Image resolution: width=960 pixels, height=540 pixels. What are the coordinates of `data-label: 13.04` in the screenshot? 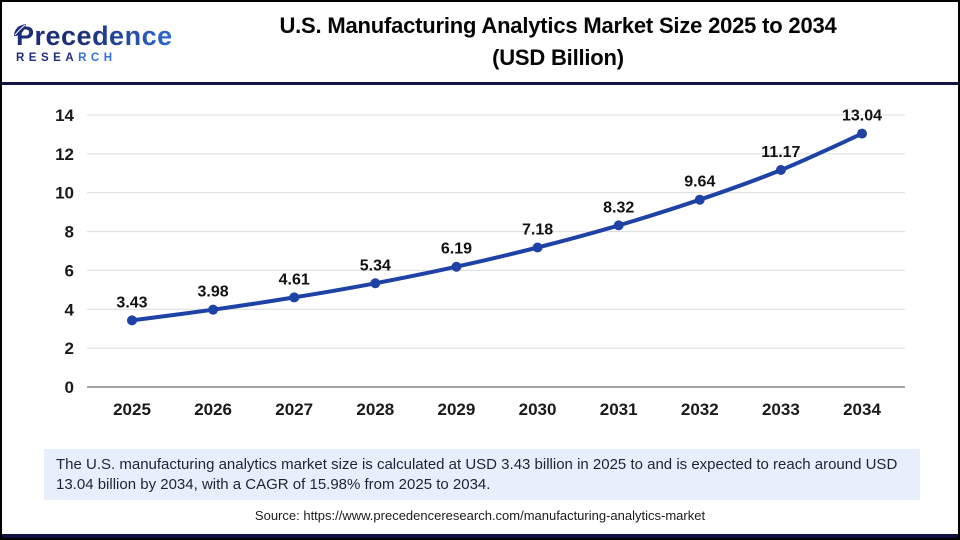 It's located at (862, 116).